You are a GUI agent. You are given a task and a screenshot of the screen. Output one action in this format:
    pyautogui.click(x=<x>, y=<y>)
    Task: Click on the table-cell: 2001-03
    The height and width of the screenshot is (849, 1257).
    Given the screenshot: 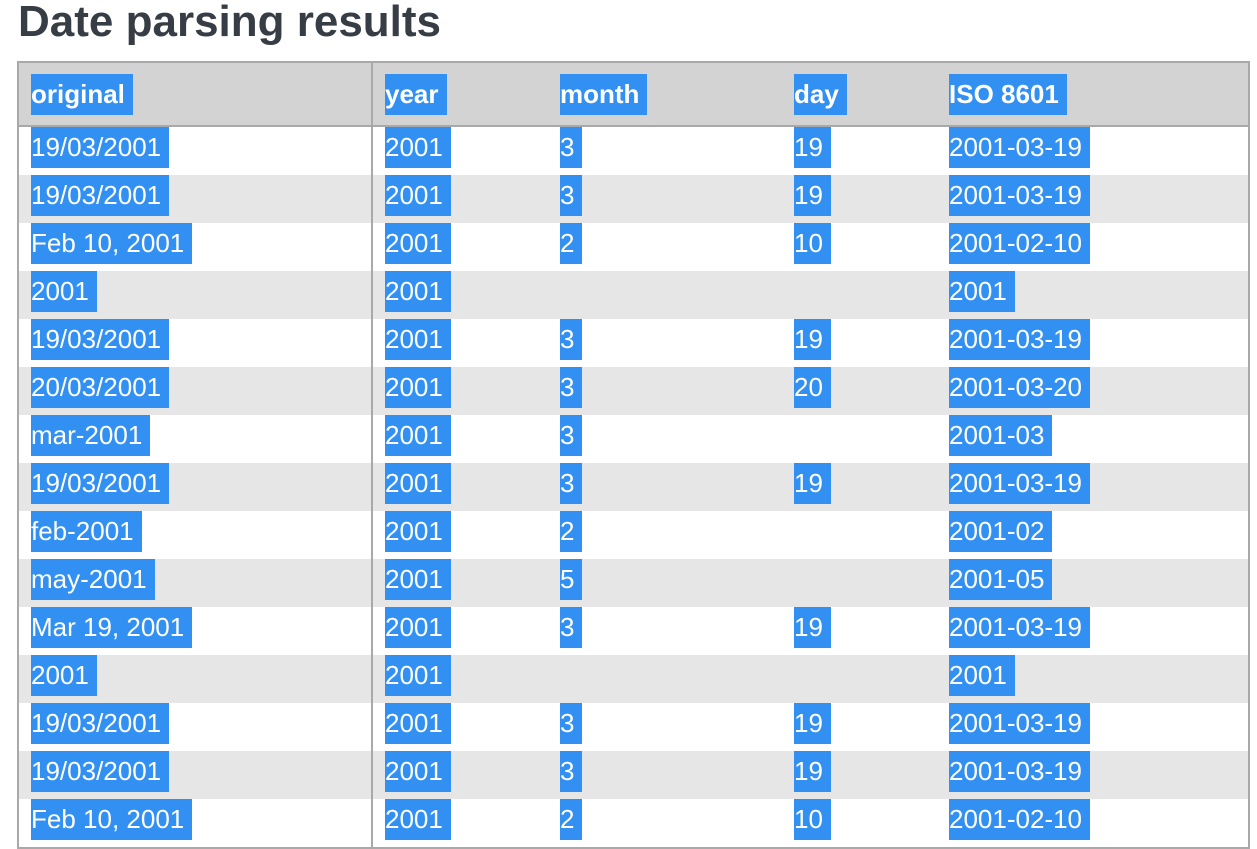 What is the action you would take?
    pyautogui.click(x=1093, y=439)
    